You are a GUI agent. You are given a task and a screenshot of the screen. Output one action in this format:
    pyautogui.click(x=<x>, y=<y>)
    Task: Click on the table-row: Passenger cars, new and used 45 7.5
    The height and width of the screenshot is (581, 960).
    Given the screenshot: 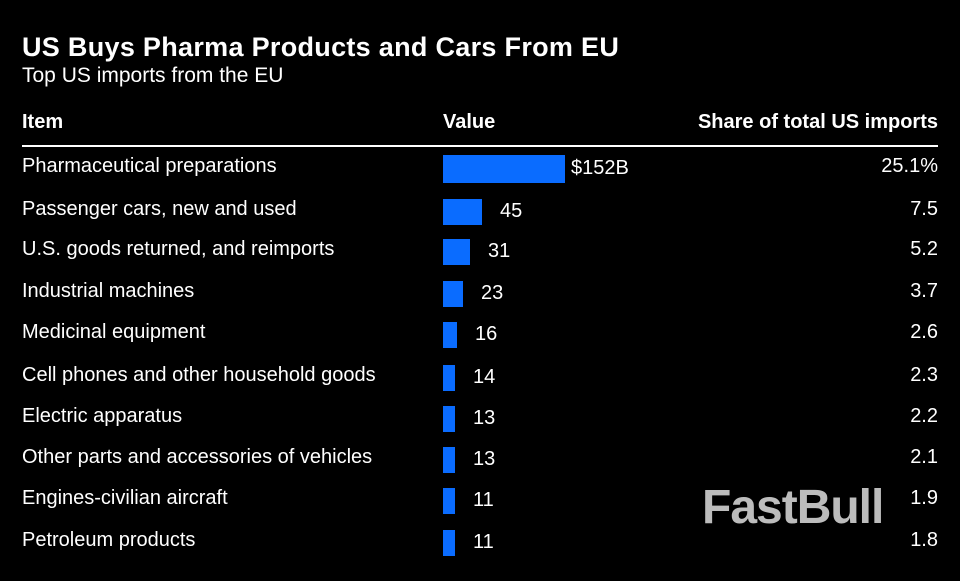 What is the action you would take?
    pyautogui.click(x=480, y=224)
    